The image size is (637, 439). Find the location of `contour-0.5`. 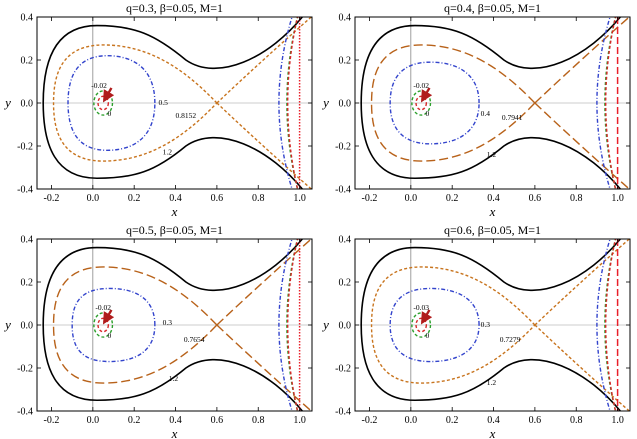

contour-0.5 is located at coordinates (111, 103).